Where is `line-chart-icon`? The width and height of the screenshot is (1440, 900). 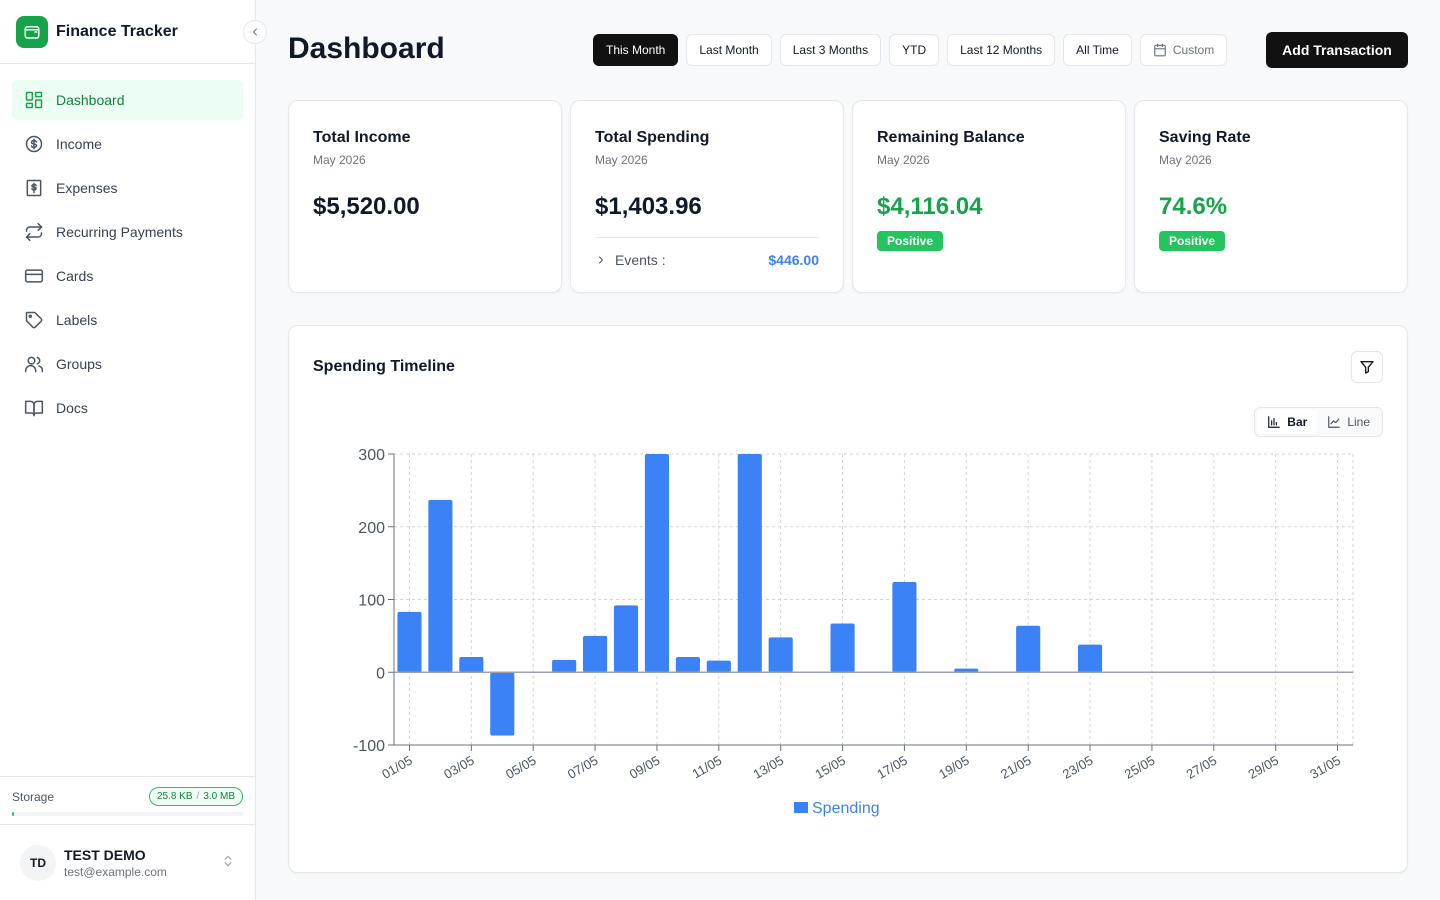
line-chart-icon is located at coordinates (1334, 422).